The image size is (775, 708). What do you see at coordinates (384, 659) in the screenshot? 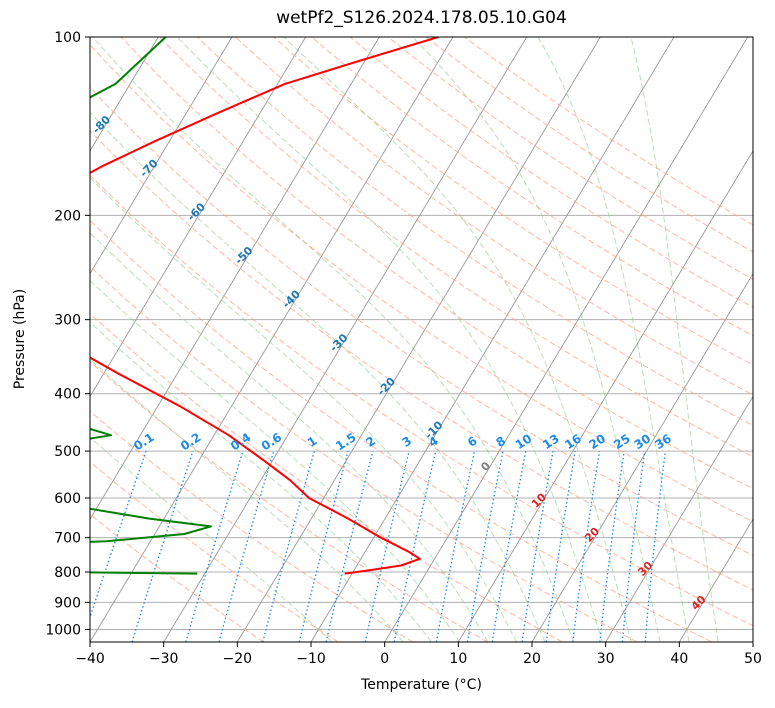
I see `x-tick-label: 0` at bounding box center [384, 659].